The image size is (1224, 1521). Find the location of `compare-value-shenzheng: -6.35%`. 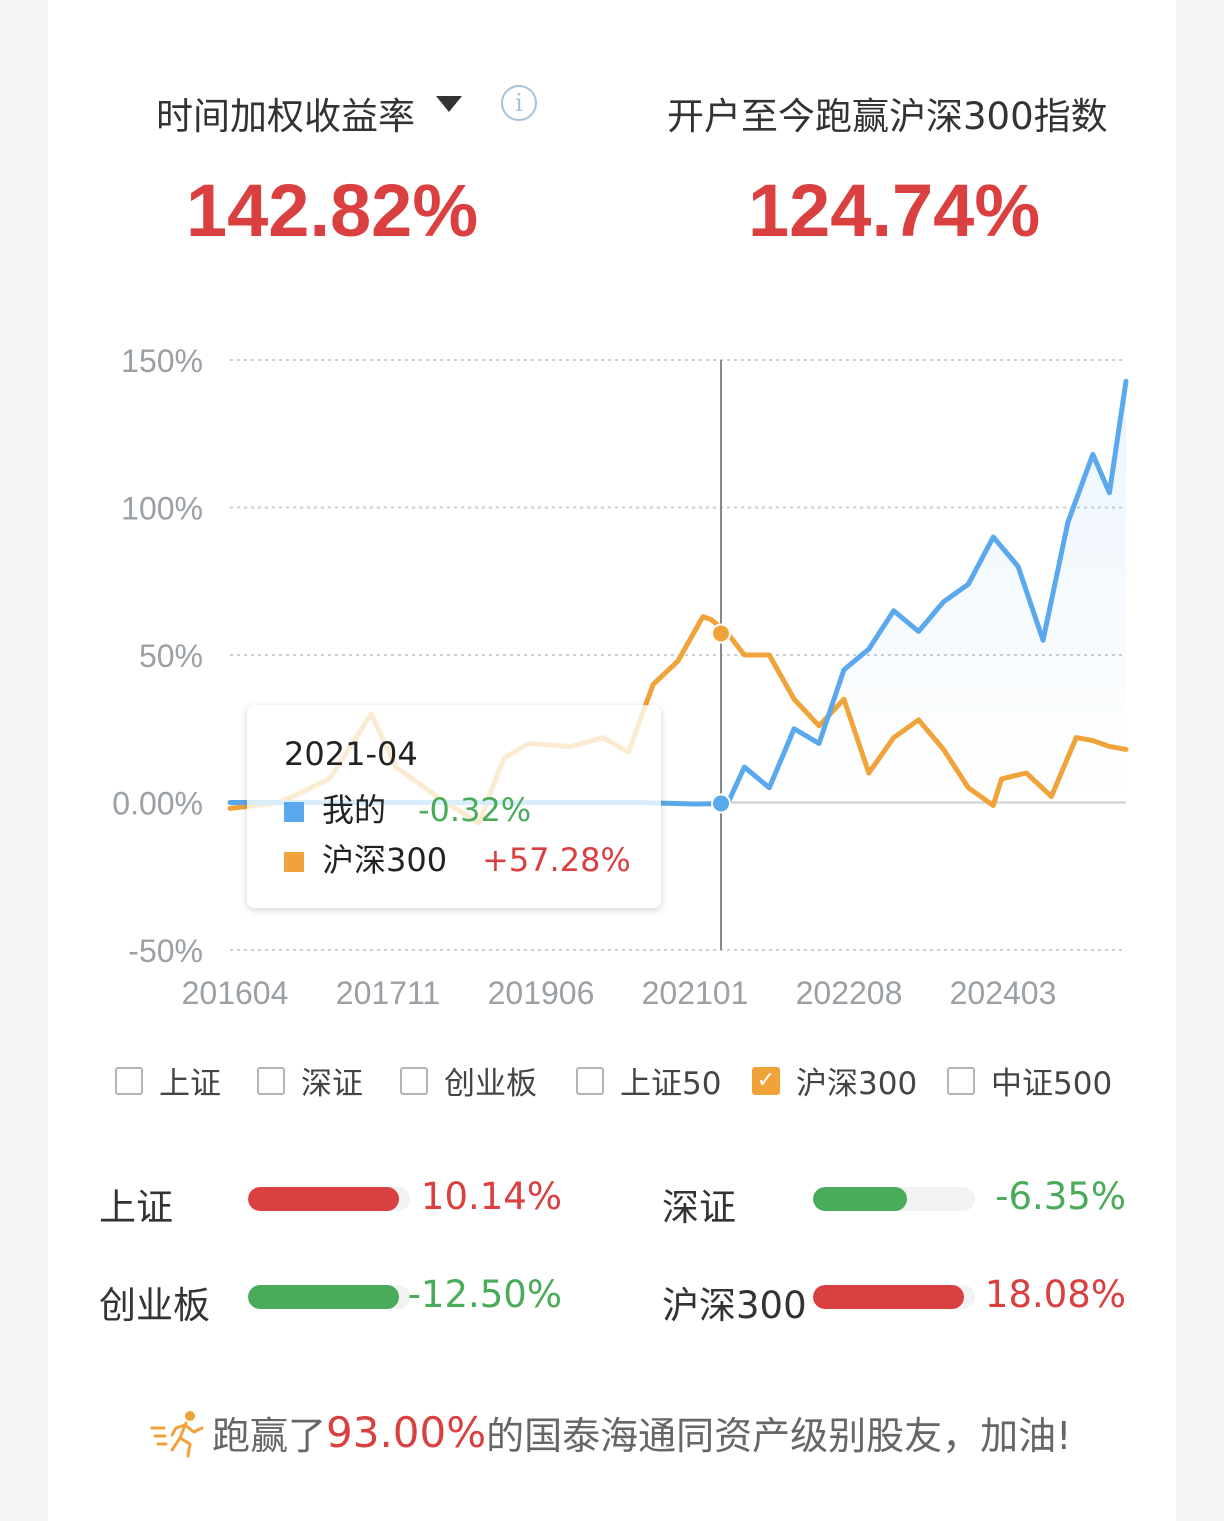

compare-value-shenzheng: -6.35% is located at coordinates (1060, 1196).